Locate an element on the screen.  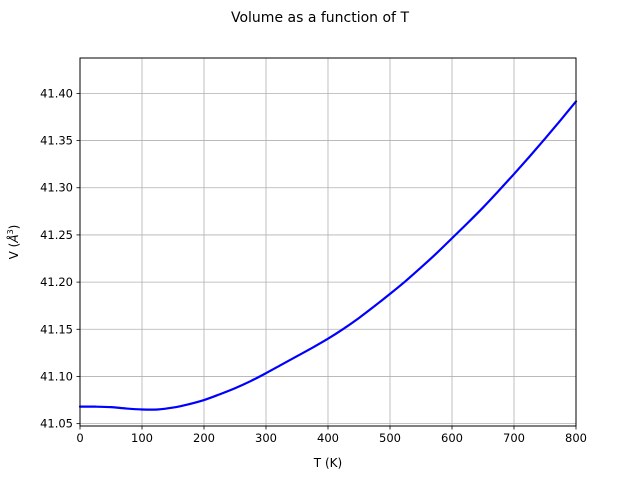
y-tick-label: 41.10 is located at coordinates (56, 376).